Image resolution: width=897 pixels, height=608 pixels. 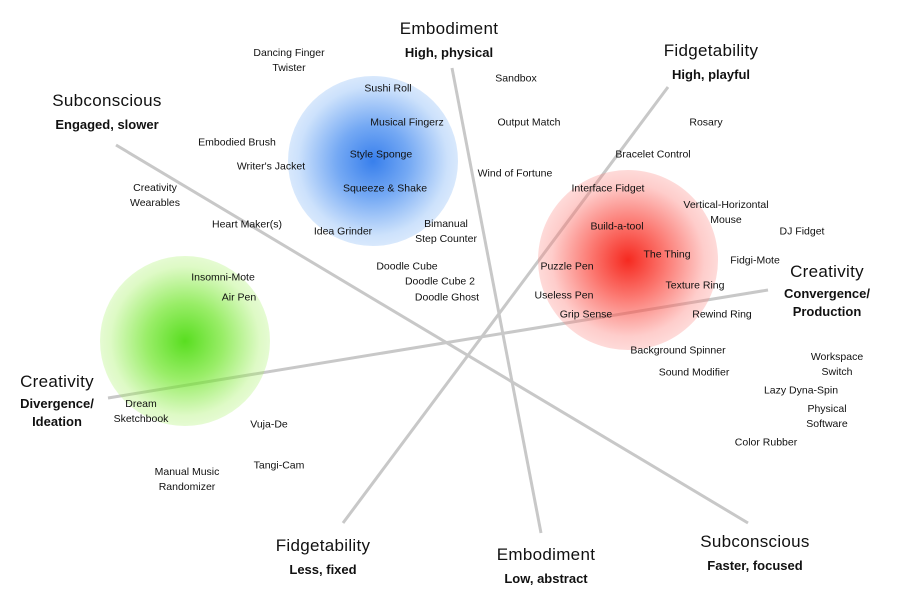 What do you see at coordinates (446, 231) in the screenshot?
I see `concept-label-bimanual-step-counter: Bimanual Step Counter` at bounding box center [446, 231].